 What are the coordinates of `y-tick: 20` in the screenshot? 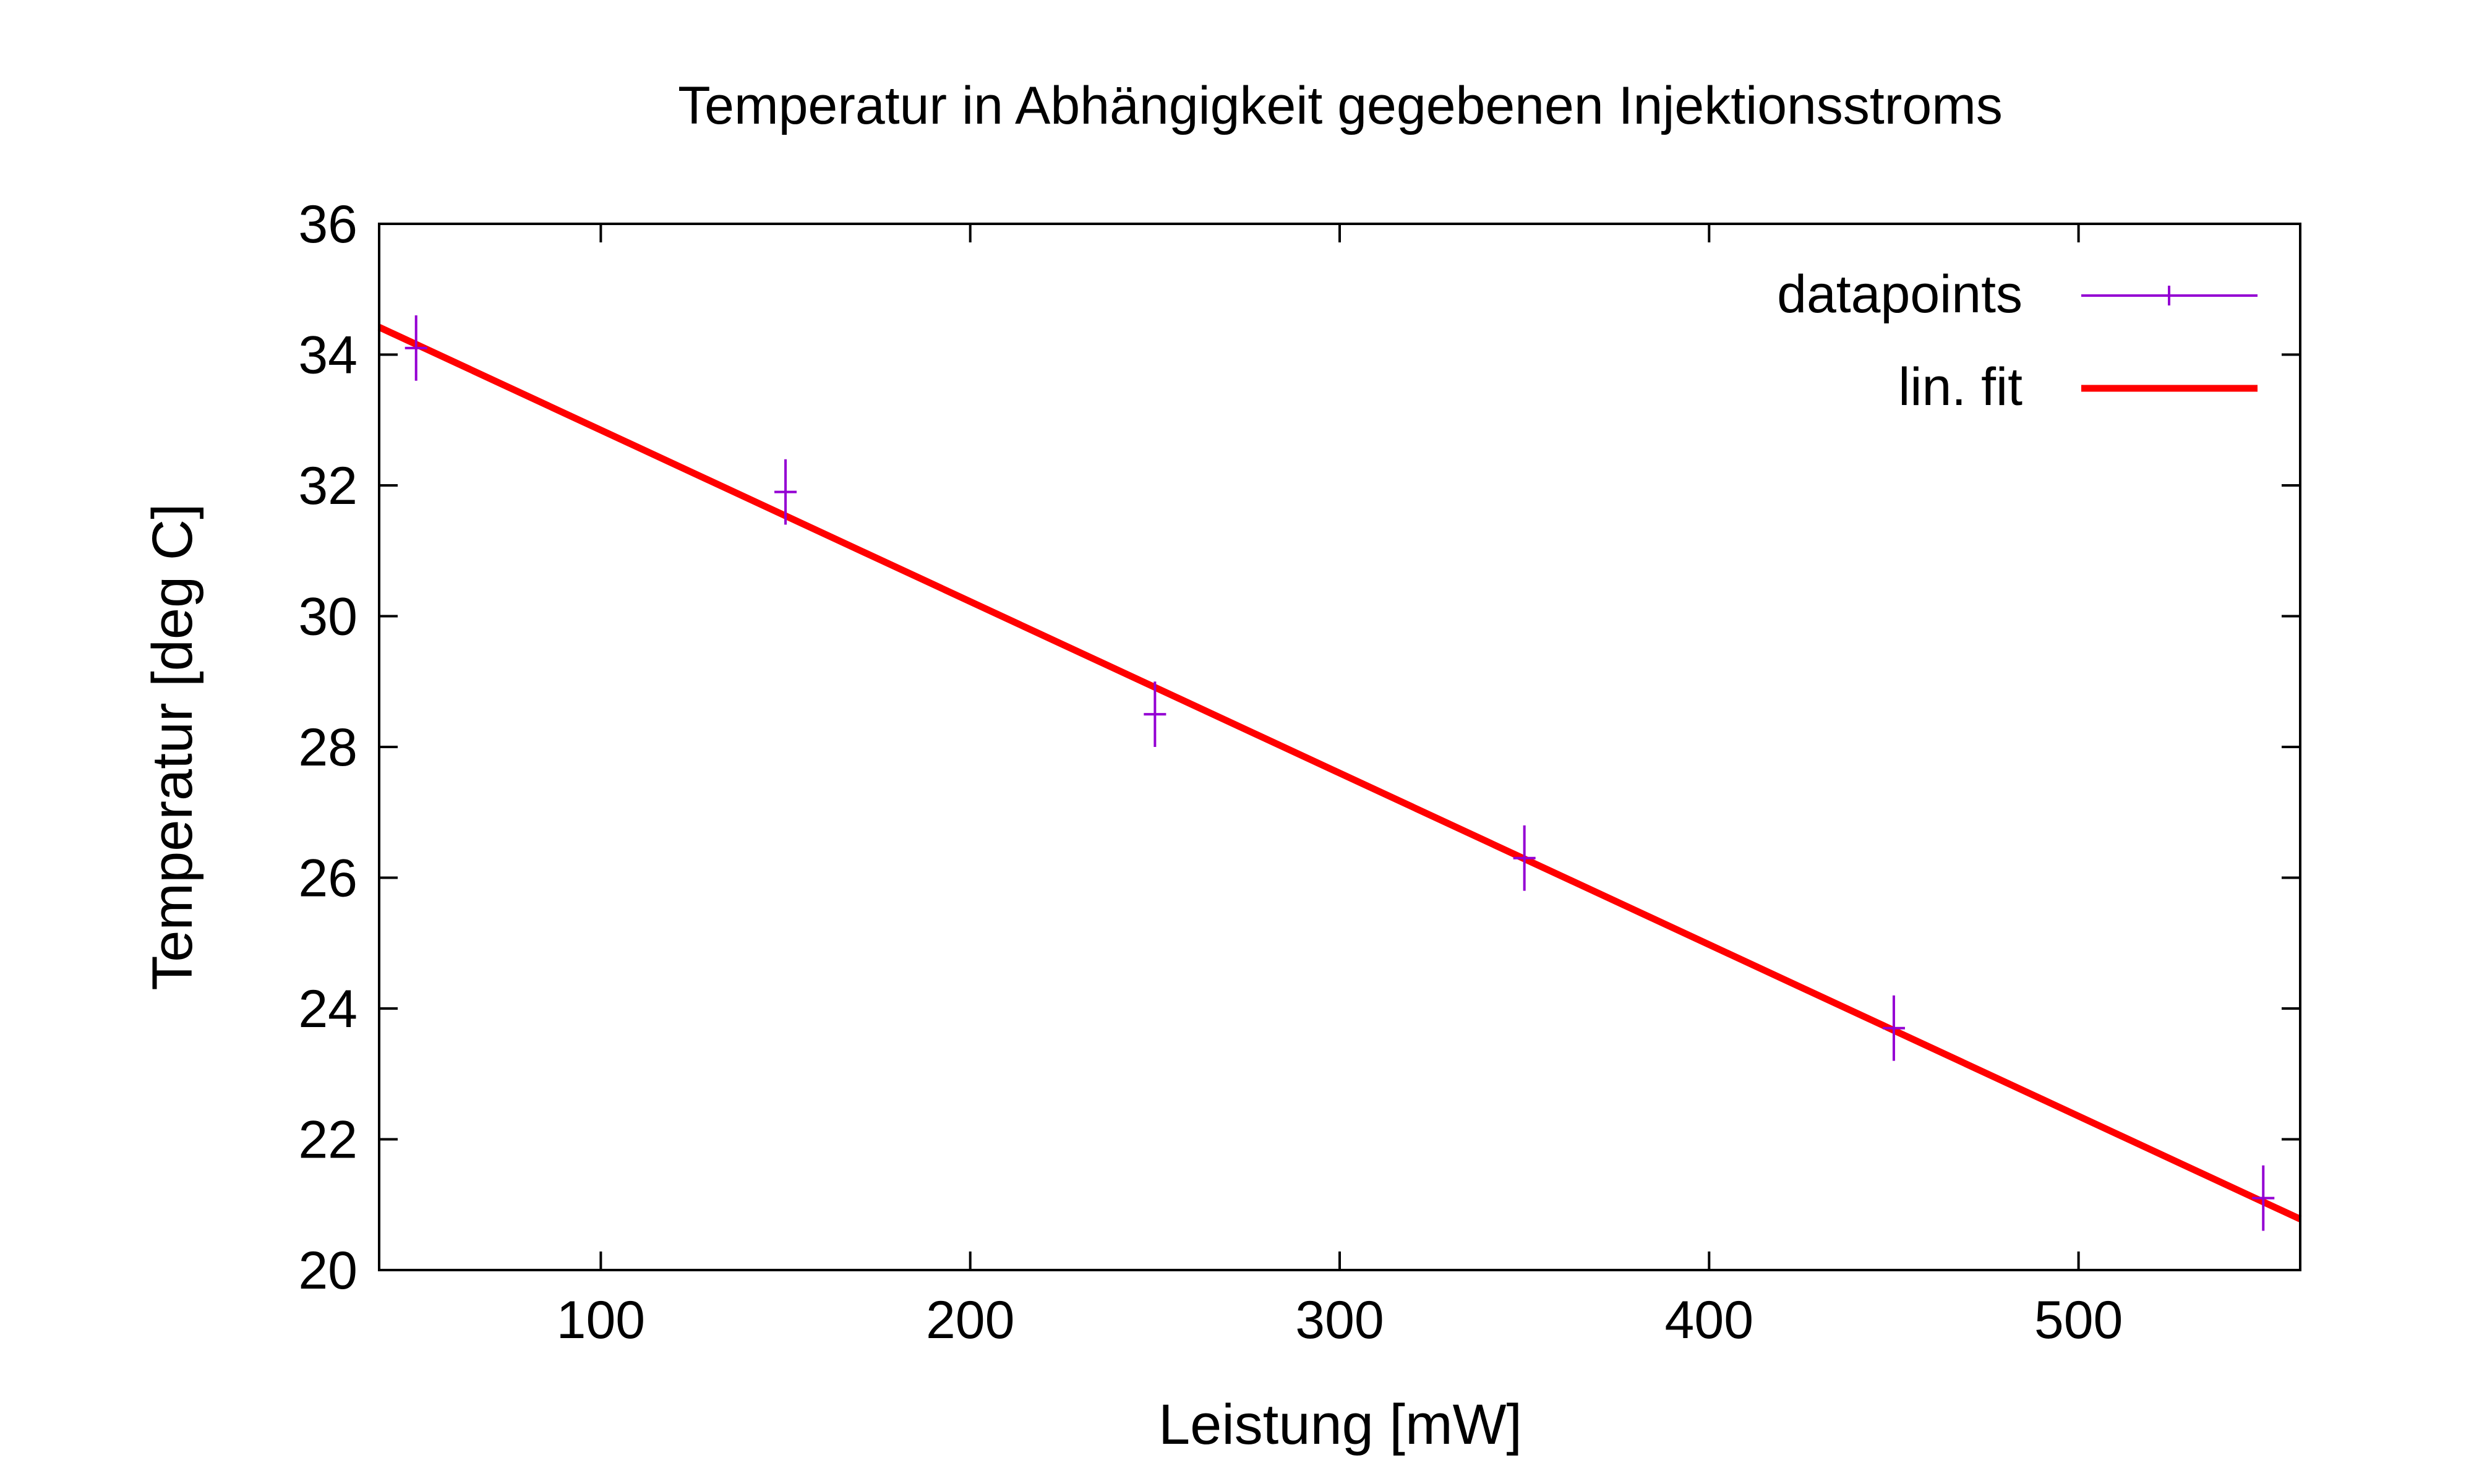 It's located at (1299, 1270).